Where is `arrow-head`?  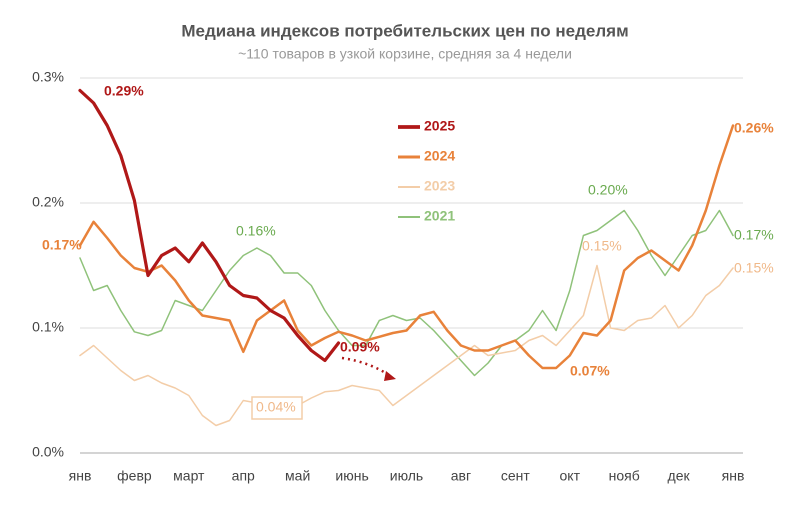
arrow-head is located at coordinates (390, 376).